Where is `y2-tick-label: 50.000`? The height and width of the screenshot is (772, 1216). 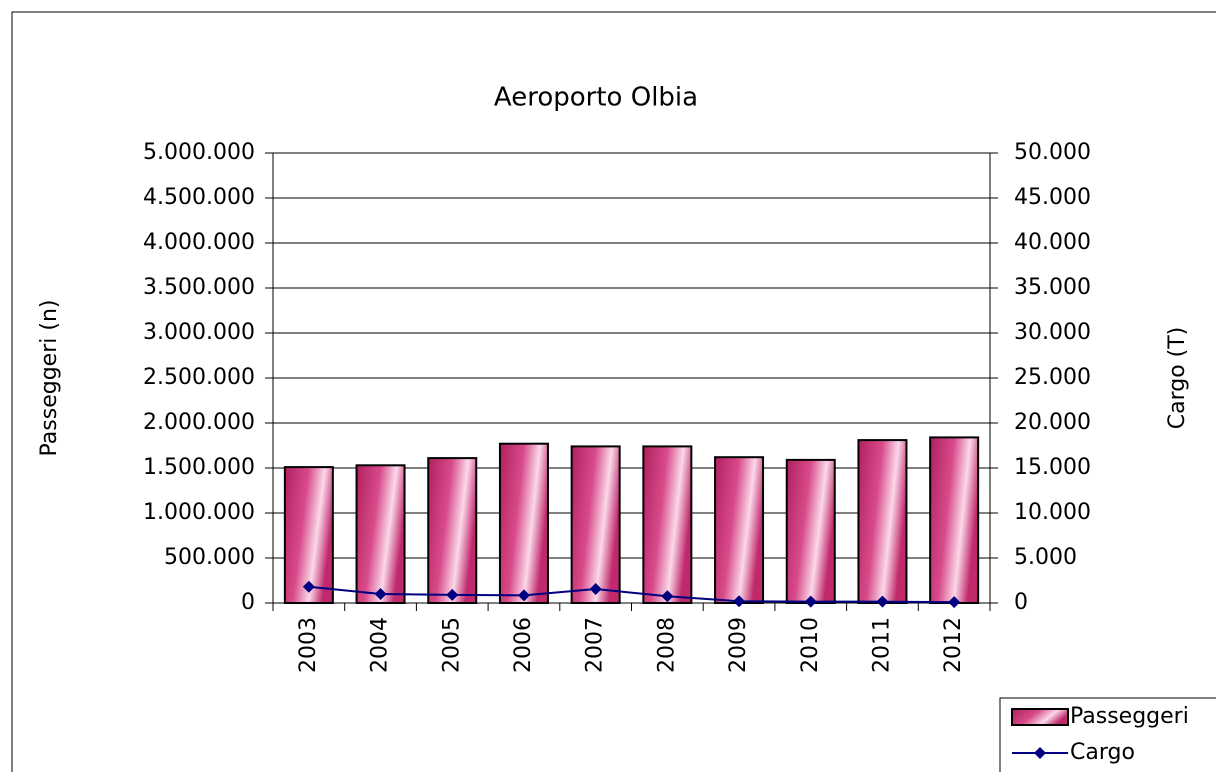
y2-tick-label: 50.000 is located at coordinates (1052, 152).